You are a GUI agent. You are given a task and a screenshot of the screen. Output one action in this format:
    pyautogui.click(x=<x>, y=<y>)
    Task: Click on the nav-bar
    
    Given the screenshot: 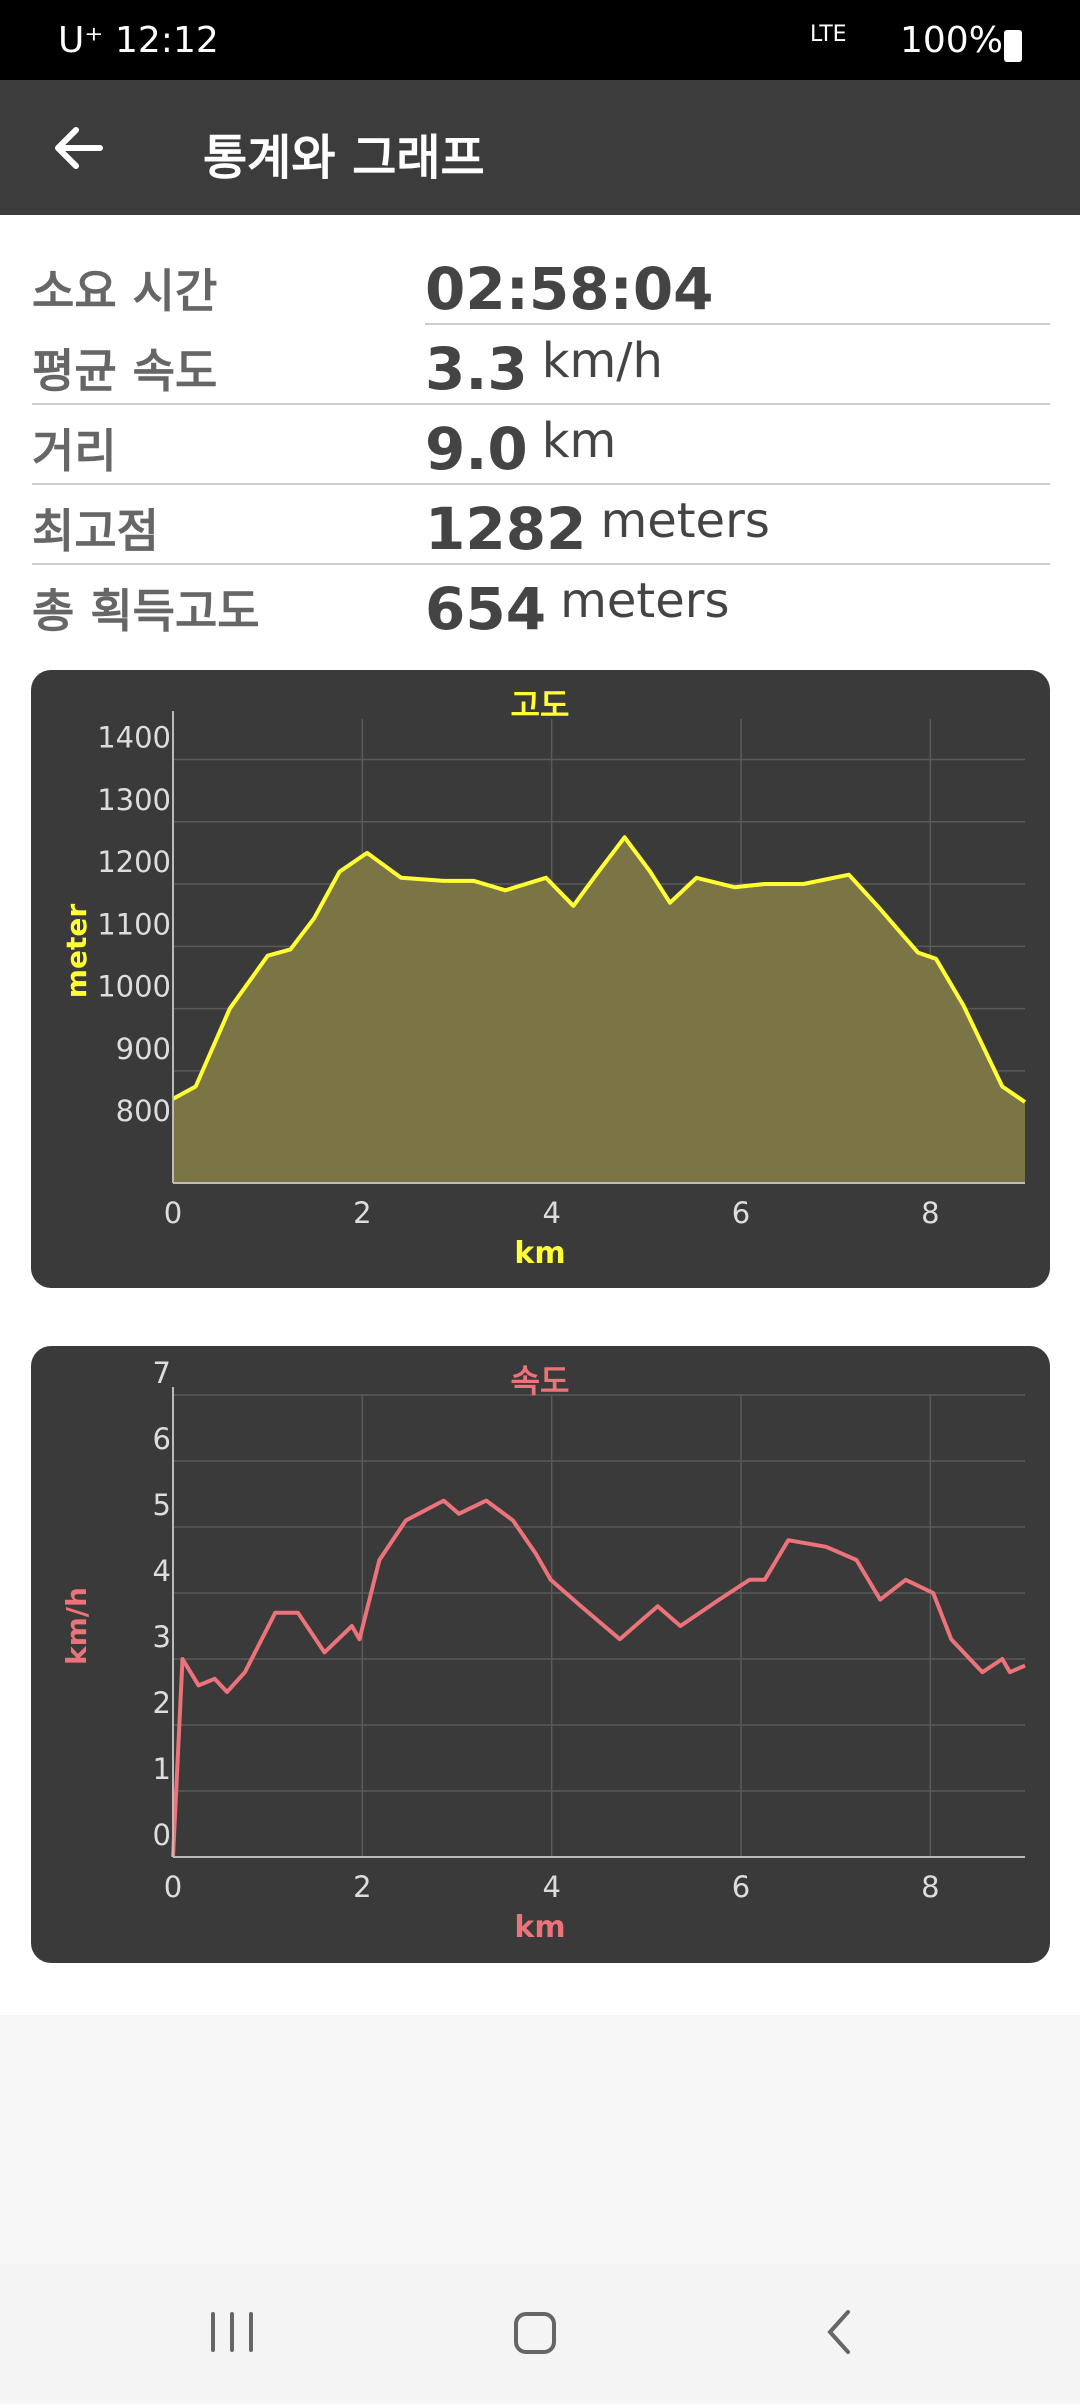 What is the action you would take?
    pyautogui.click(x=540, y=2332)
    